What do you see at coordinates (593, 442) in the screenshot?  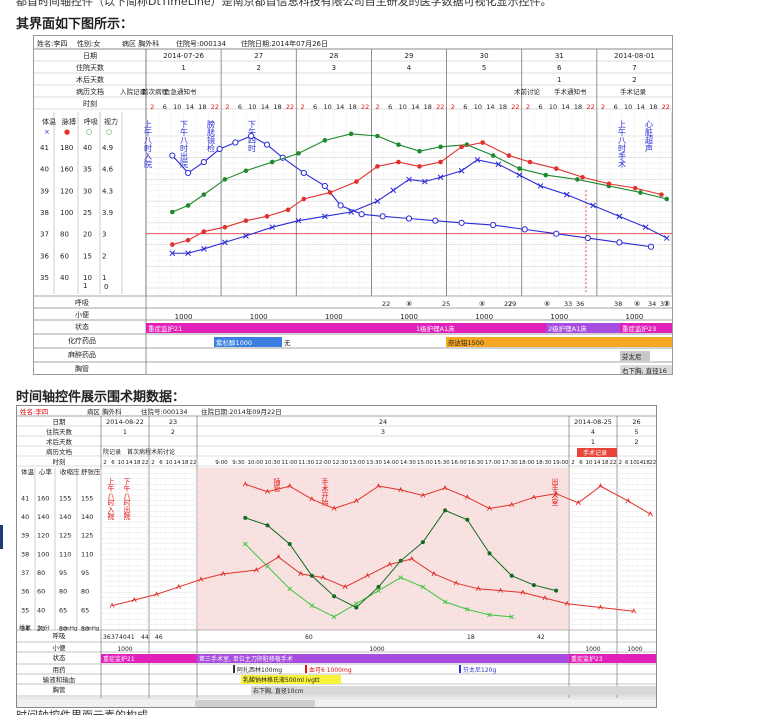 I see `post-op-day-cell: 1` at bounding box center [593, 442].